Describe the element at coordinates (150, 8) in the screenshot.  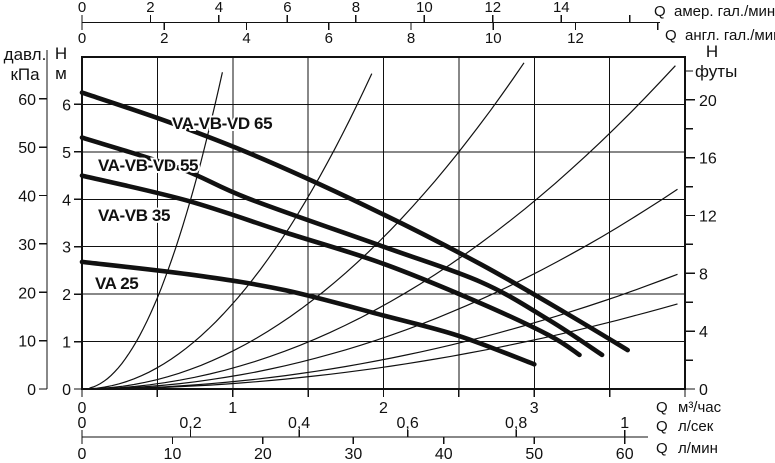
I see `us-gpm-tick-label: 2` at that location.